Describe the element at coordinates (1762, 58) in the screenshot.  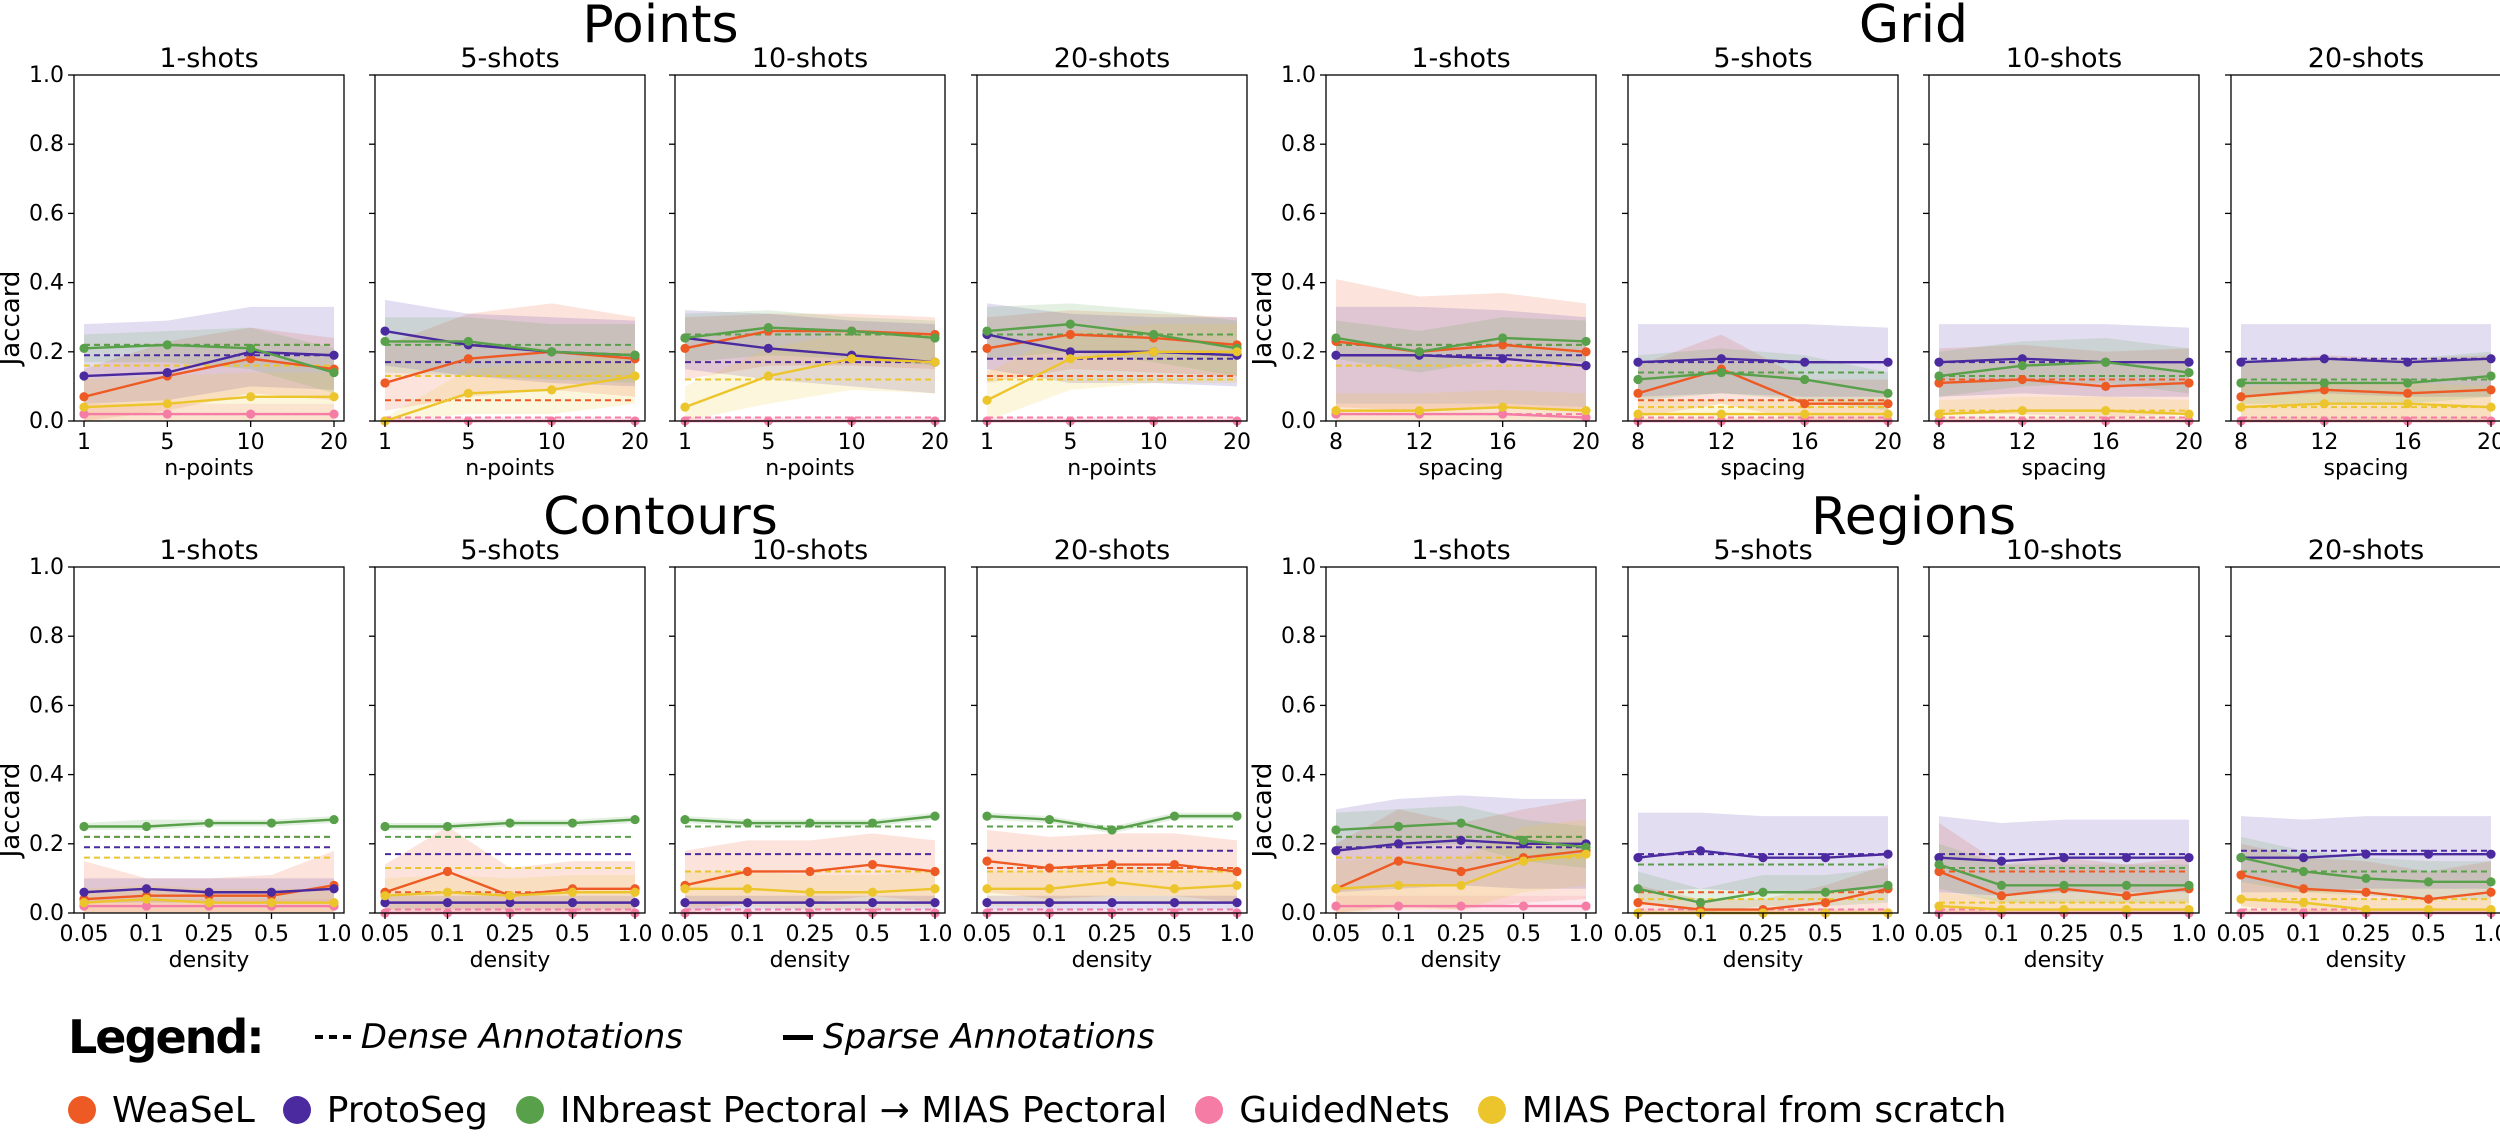
I see `panel-title: 5-shots` at that location.